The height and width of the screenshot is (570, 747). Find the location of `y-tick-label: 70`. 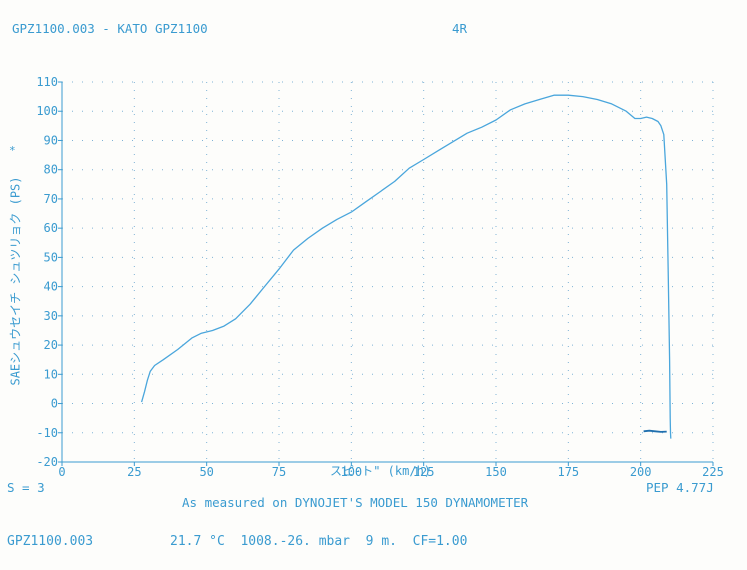

y-tick-label: 70 is located at coordinates (51, 199).